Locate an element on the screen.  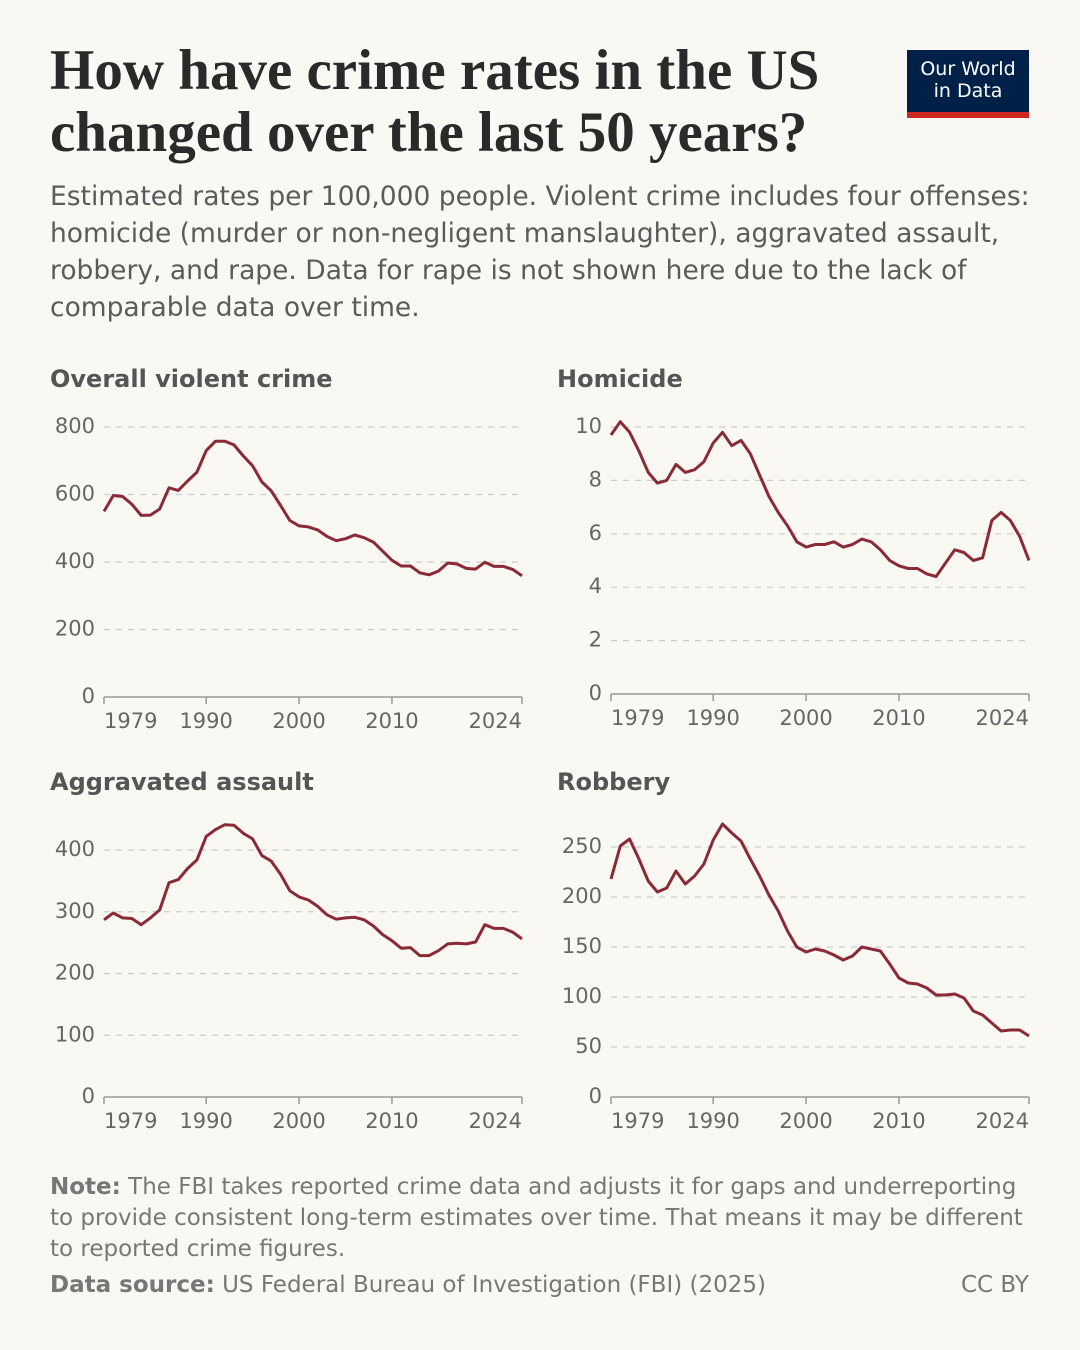
y-tick-label: 10 is located at coordinates (588, 426).